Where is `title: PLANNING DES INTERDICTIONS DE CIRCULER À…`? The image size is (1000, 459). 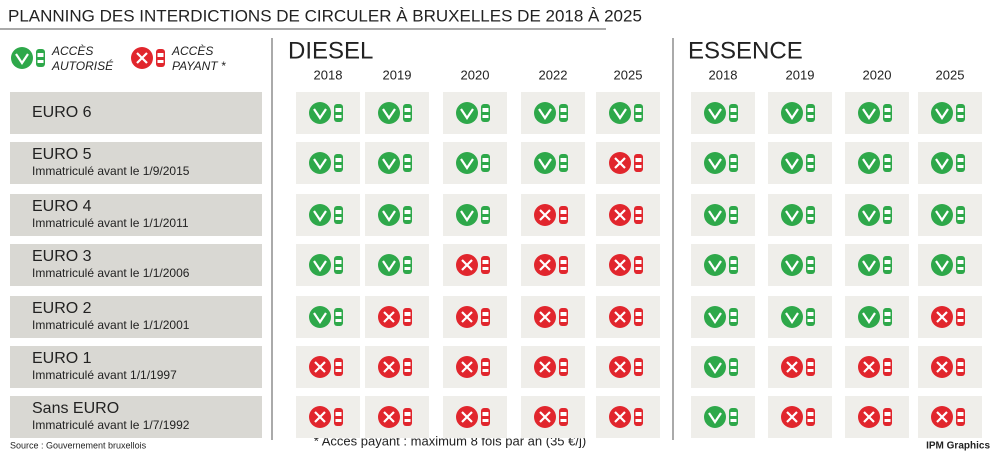
title: PLANNING DES INTERDICTIONS DE CIRCULER À… is located at coordinates (325, 15).